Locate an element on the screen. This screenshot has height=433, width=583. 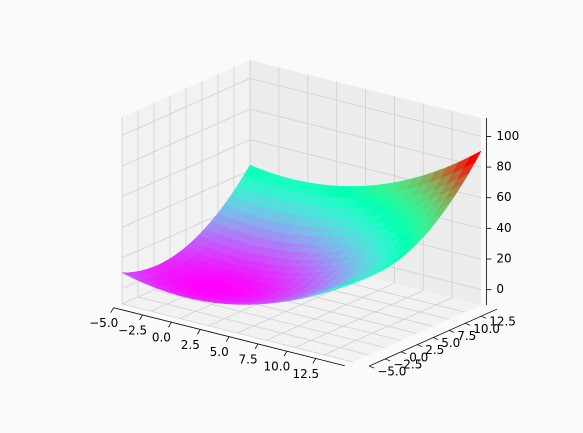
x-tick-label: 10.0 is located at coordinates (277, 367).